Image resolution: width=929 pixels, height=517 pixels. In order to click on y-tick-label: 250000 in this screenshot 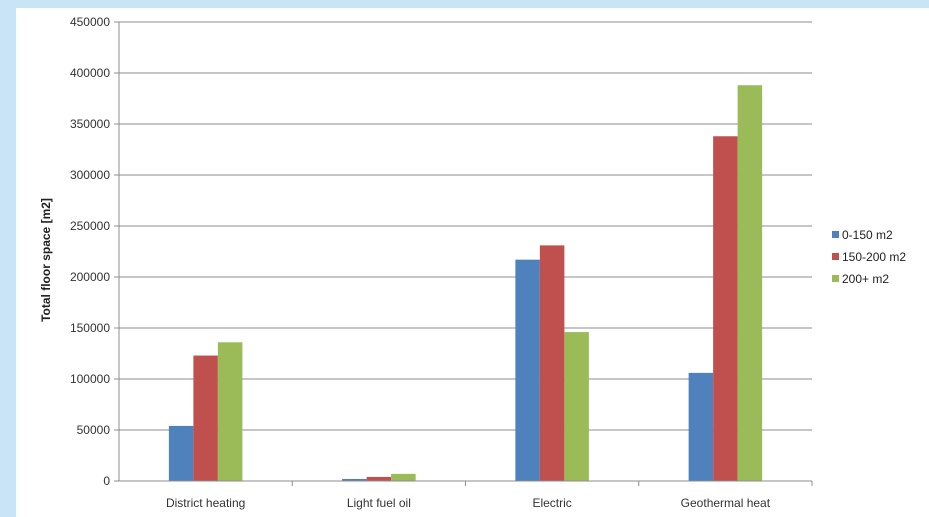, I will do `click(90, 226)`.